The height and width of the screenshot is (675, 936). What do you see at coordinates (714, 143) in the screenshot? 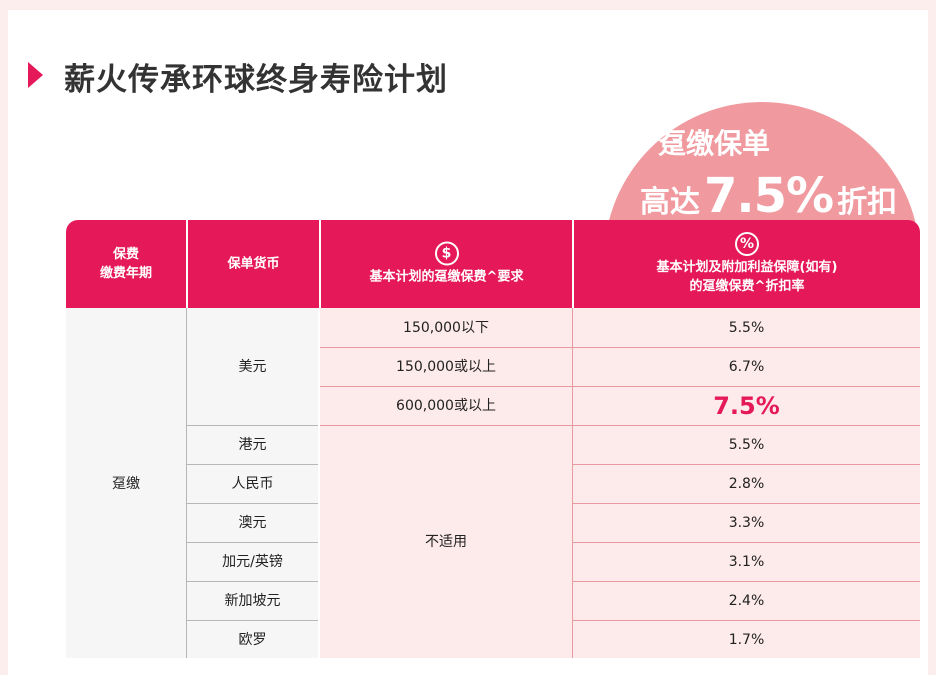
I see `promo-line1: 趸缴保单` at bounding box center [714, 143].